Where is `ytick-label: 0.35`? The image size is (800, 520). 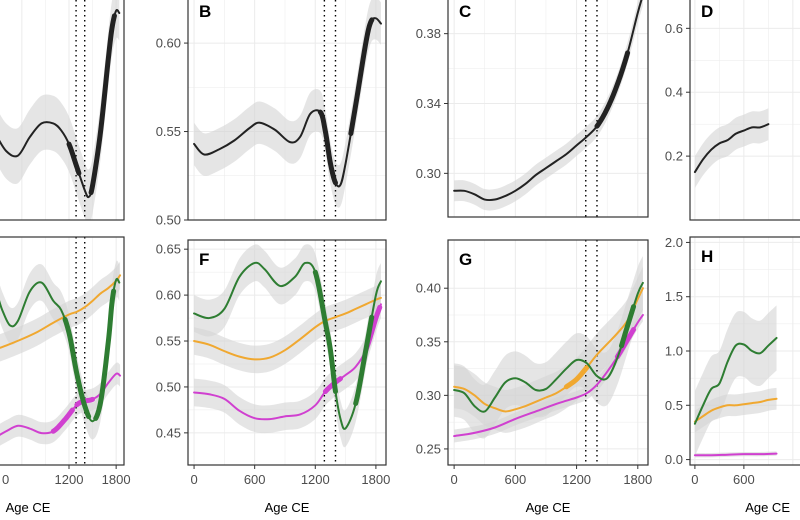
ytick-label: 0.35 is located at coordinates (428, 341).